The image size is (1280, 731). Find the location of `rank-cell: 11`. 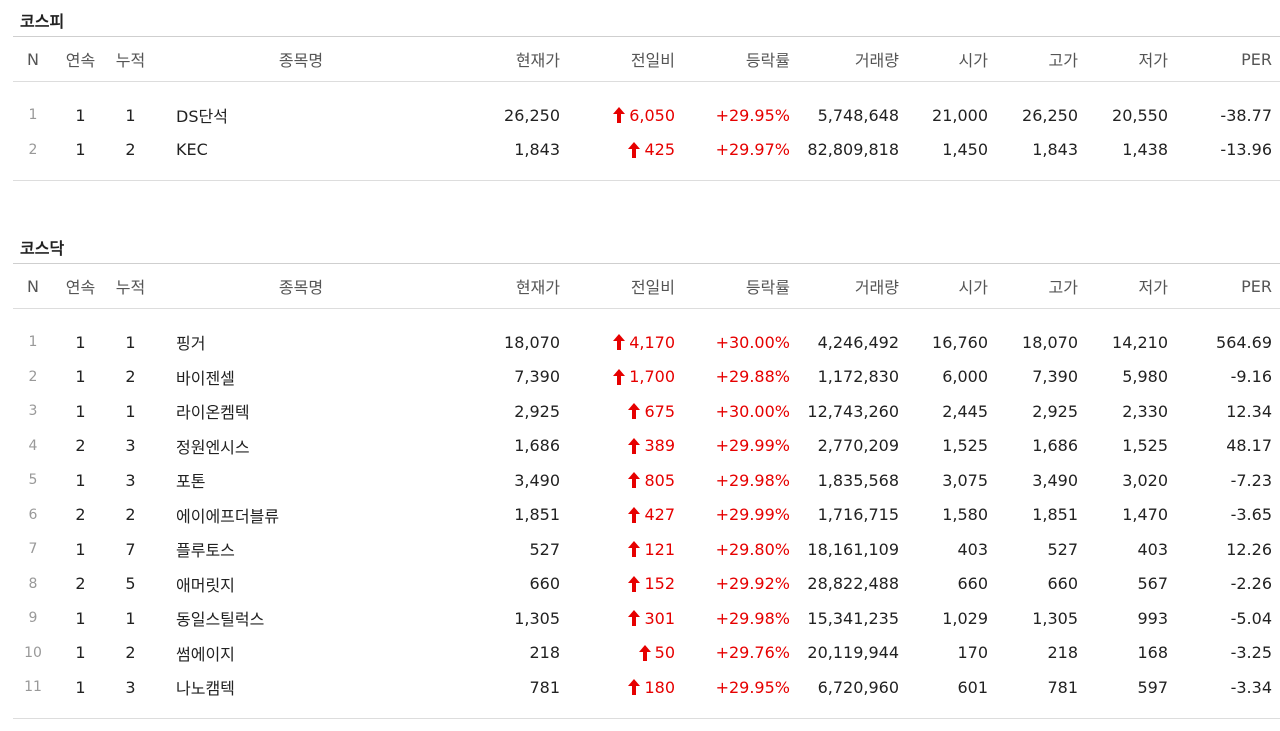

rank-cell: 11 is located at coordinates (33, 687).